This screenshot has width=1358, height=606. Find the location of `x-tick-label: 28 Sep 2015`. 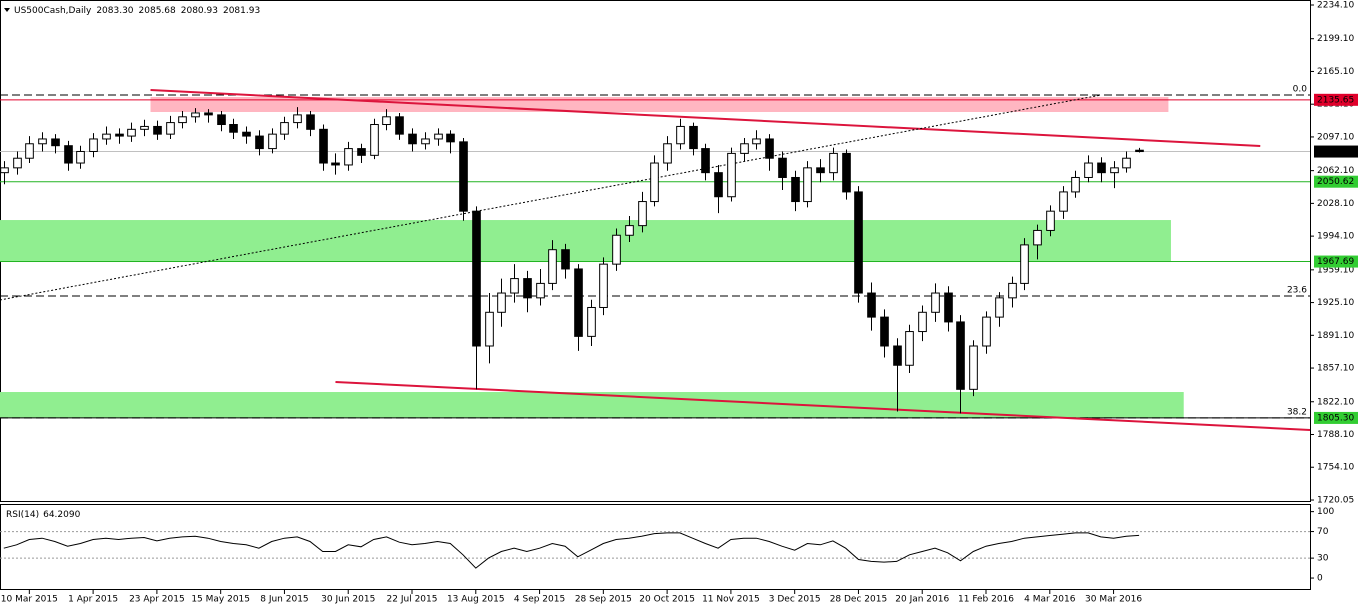

x-tick-label: 28 Sep 2015 is located at coordinates (603, 600).